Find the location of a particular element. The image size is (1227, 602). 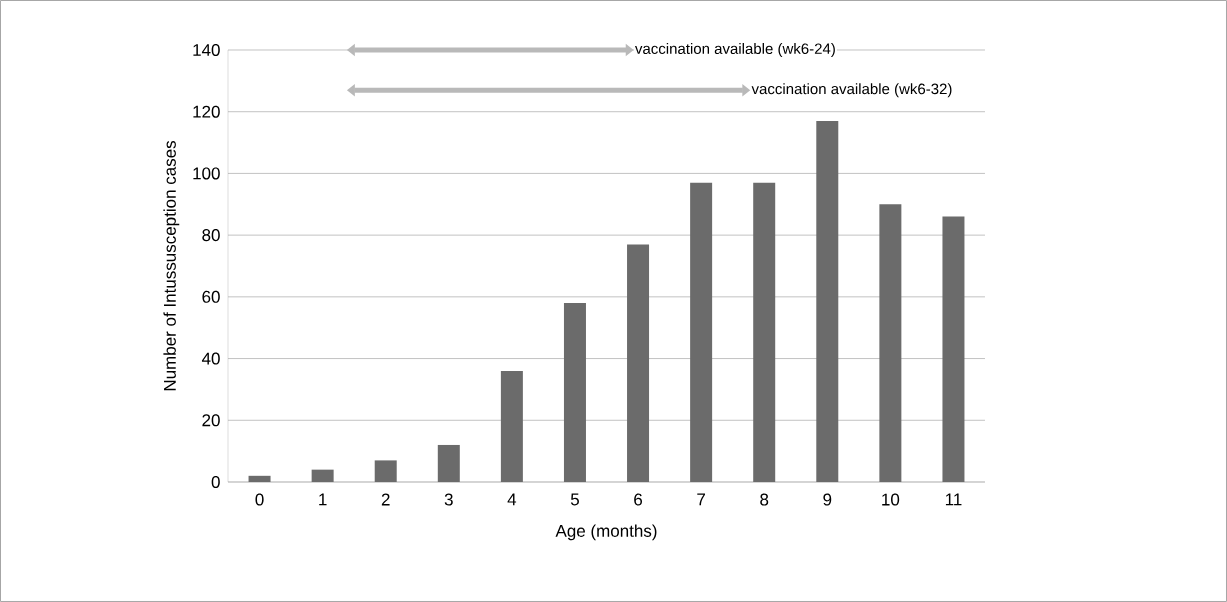

x-tick-label: 3 is located at coordinates (448, 499).